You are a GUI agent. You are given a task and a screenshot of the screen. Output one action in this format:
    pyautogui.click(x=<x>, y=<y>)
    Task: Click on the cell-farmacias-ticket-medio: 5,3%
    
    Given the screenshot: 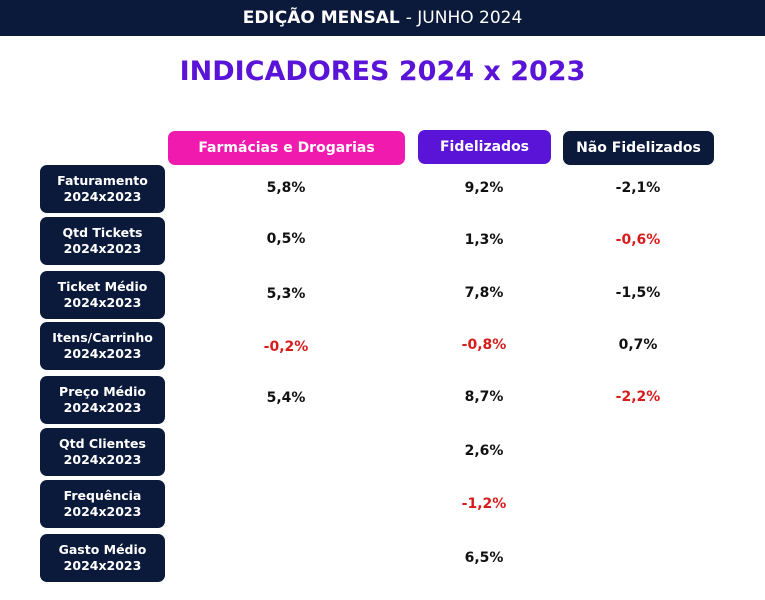 What is the action you would take?
    pyautogui.click(x=286, y=294)
    